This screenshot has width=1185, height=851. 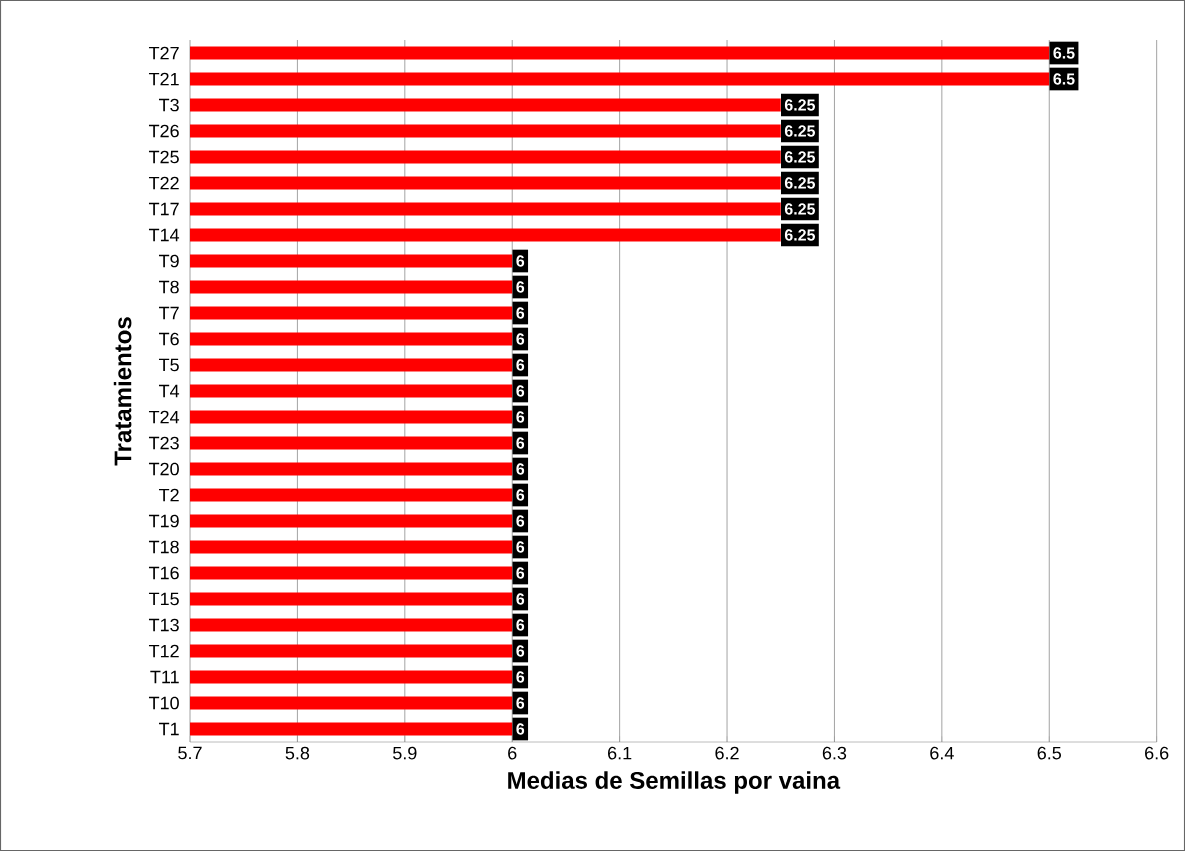 I want to click on x-axis-title: Medias de Semillas por vaina, so click(x=674, y=782).